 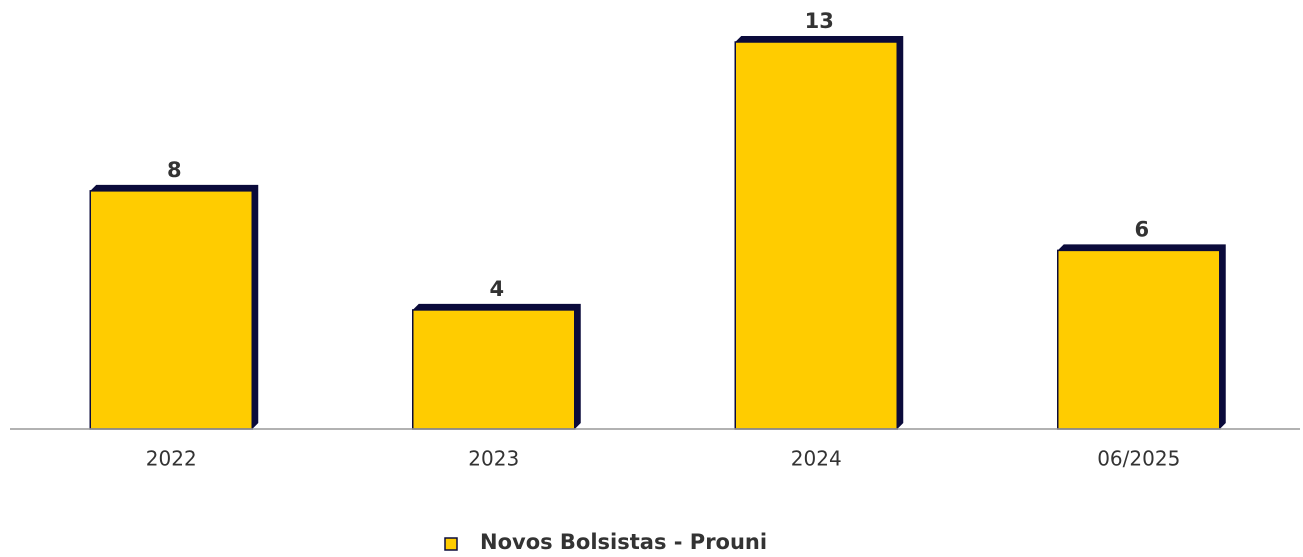 I want to click on legend-label: Novos Bolsistas - Prouni, so click(x=623, y=542).